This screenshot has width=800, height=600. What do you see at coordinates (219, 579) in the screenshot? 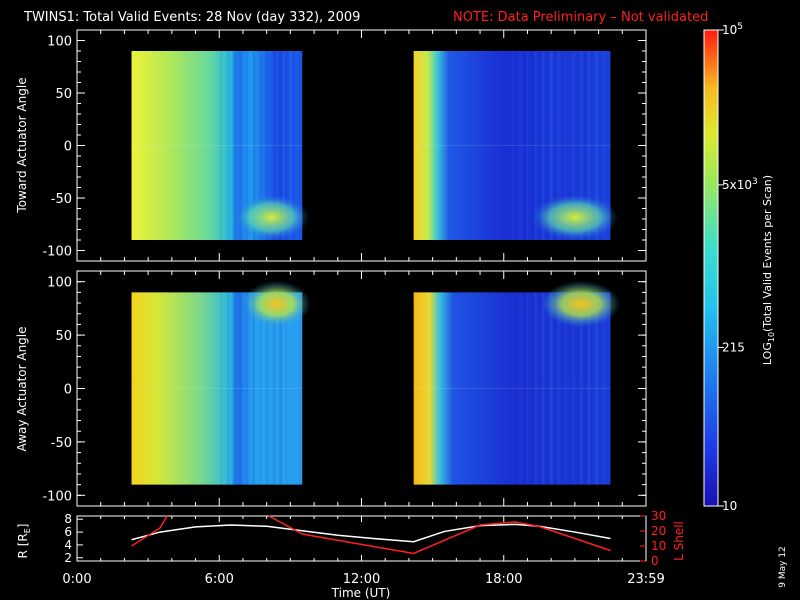
I see `time-tick-label: 6:00` at bounding box center [219, 579].